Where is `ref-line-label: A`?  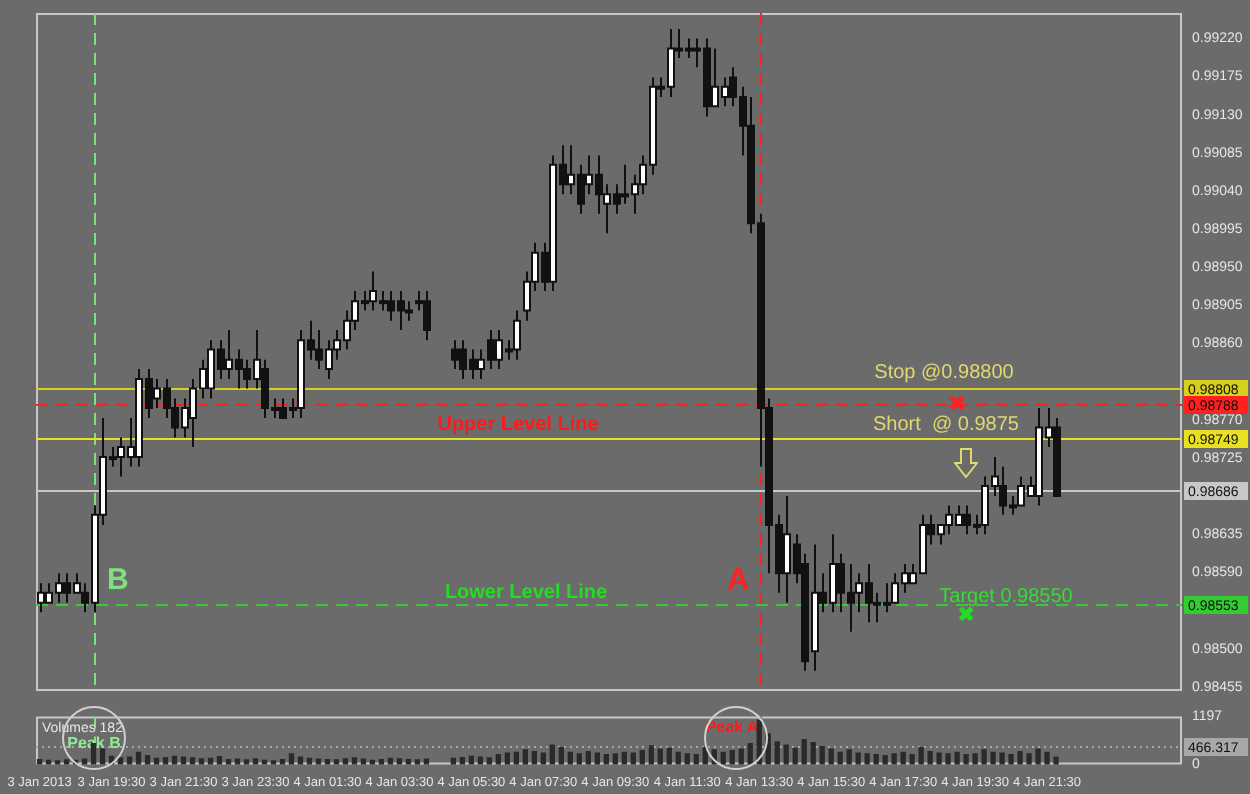 ref-line-label: A is located at coordinates (738, 580).